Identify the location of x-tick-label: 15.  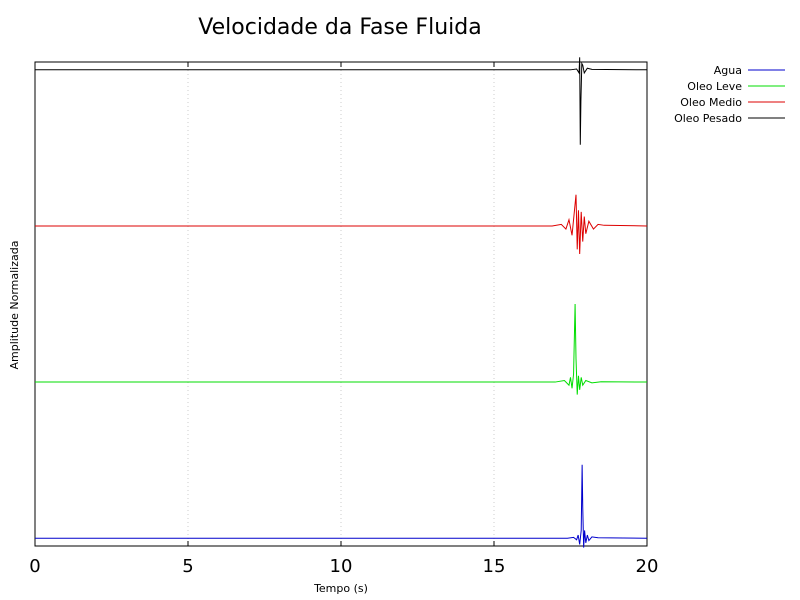
(494, 566).